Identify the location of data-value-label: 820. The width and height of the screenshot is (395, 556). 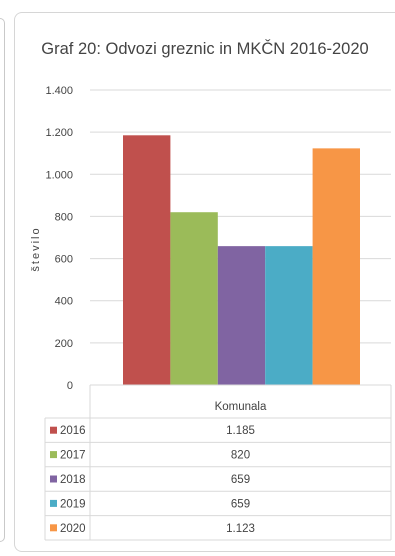
(240, 456).